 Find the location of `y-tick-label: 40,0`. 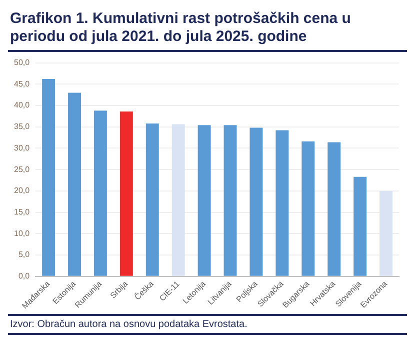

y-tick-label: 40,0 is located at coordinates (22, 105).